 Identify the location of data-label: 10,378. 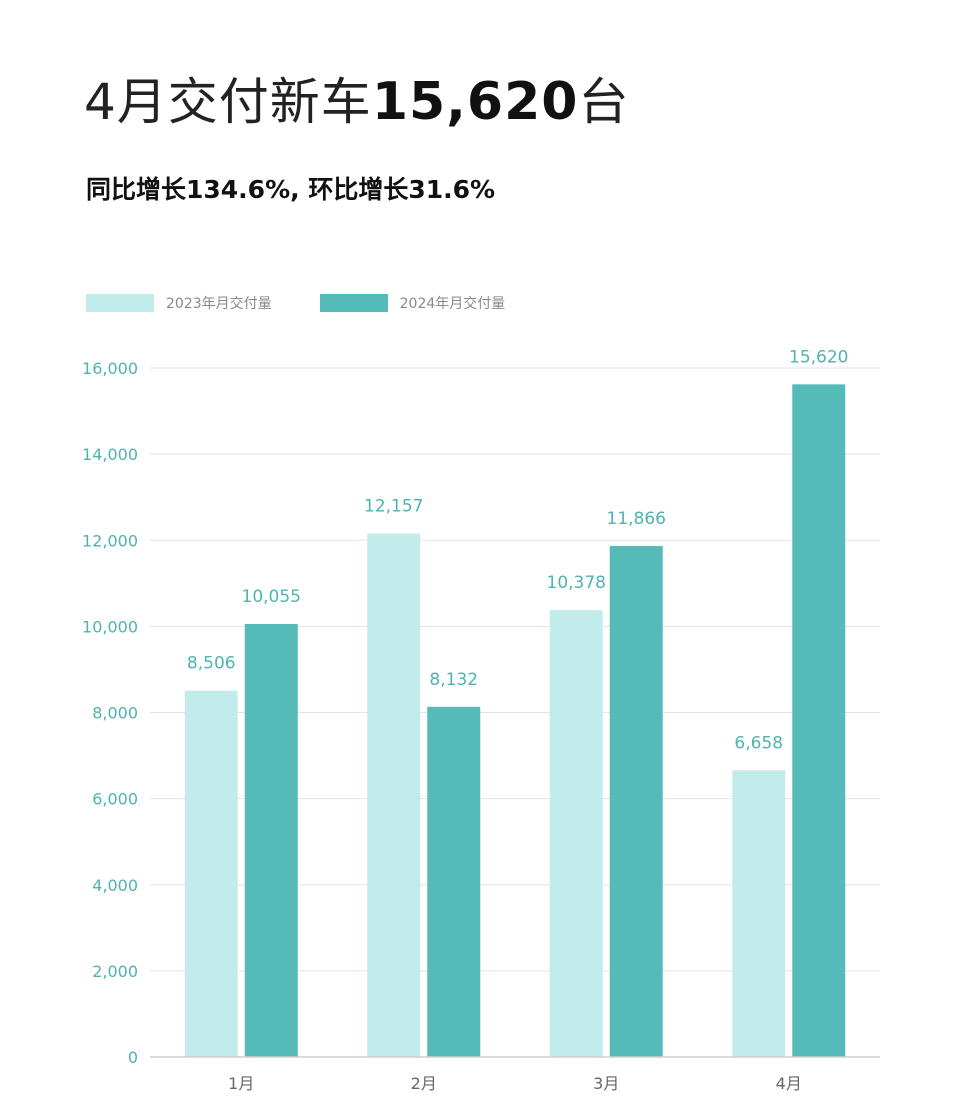
(576, 583).